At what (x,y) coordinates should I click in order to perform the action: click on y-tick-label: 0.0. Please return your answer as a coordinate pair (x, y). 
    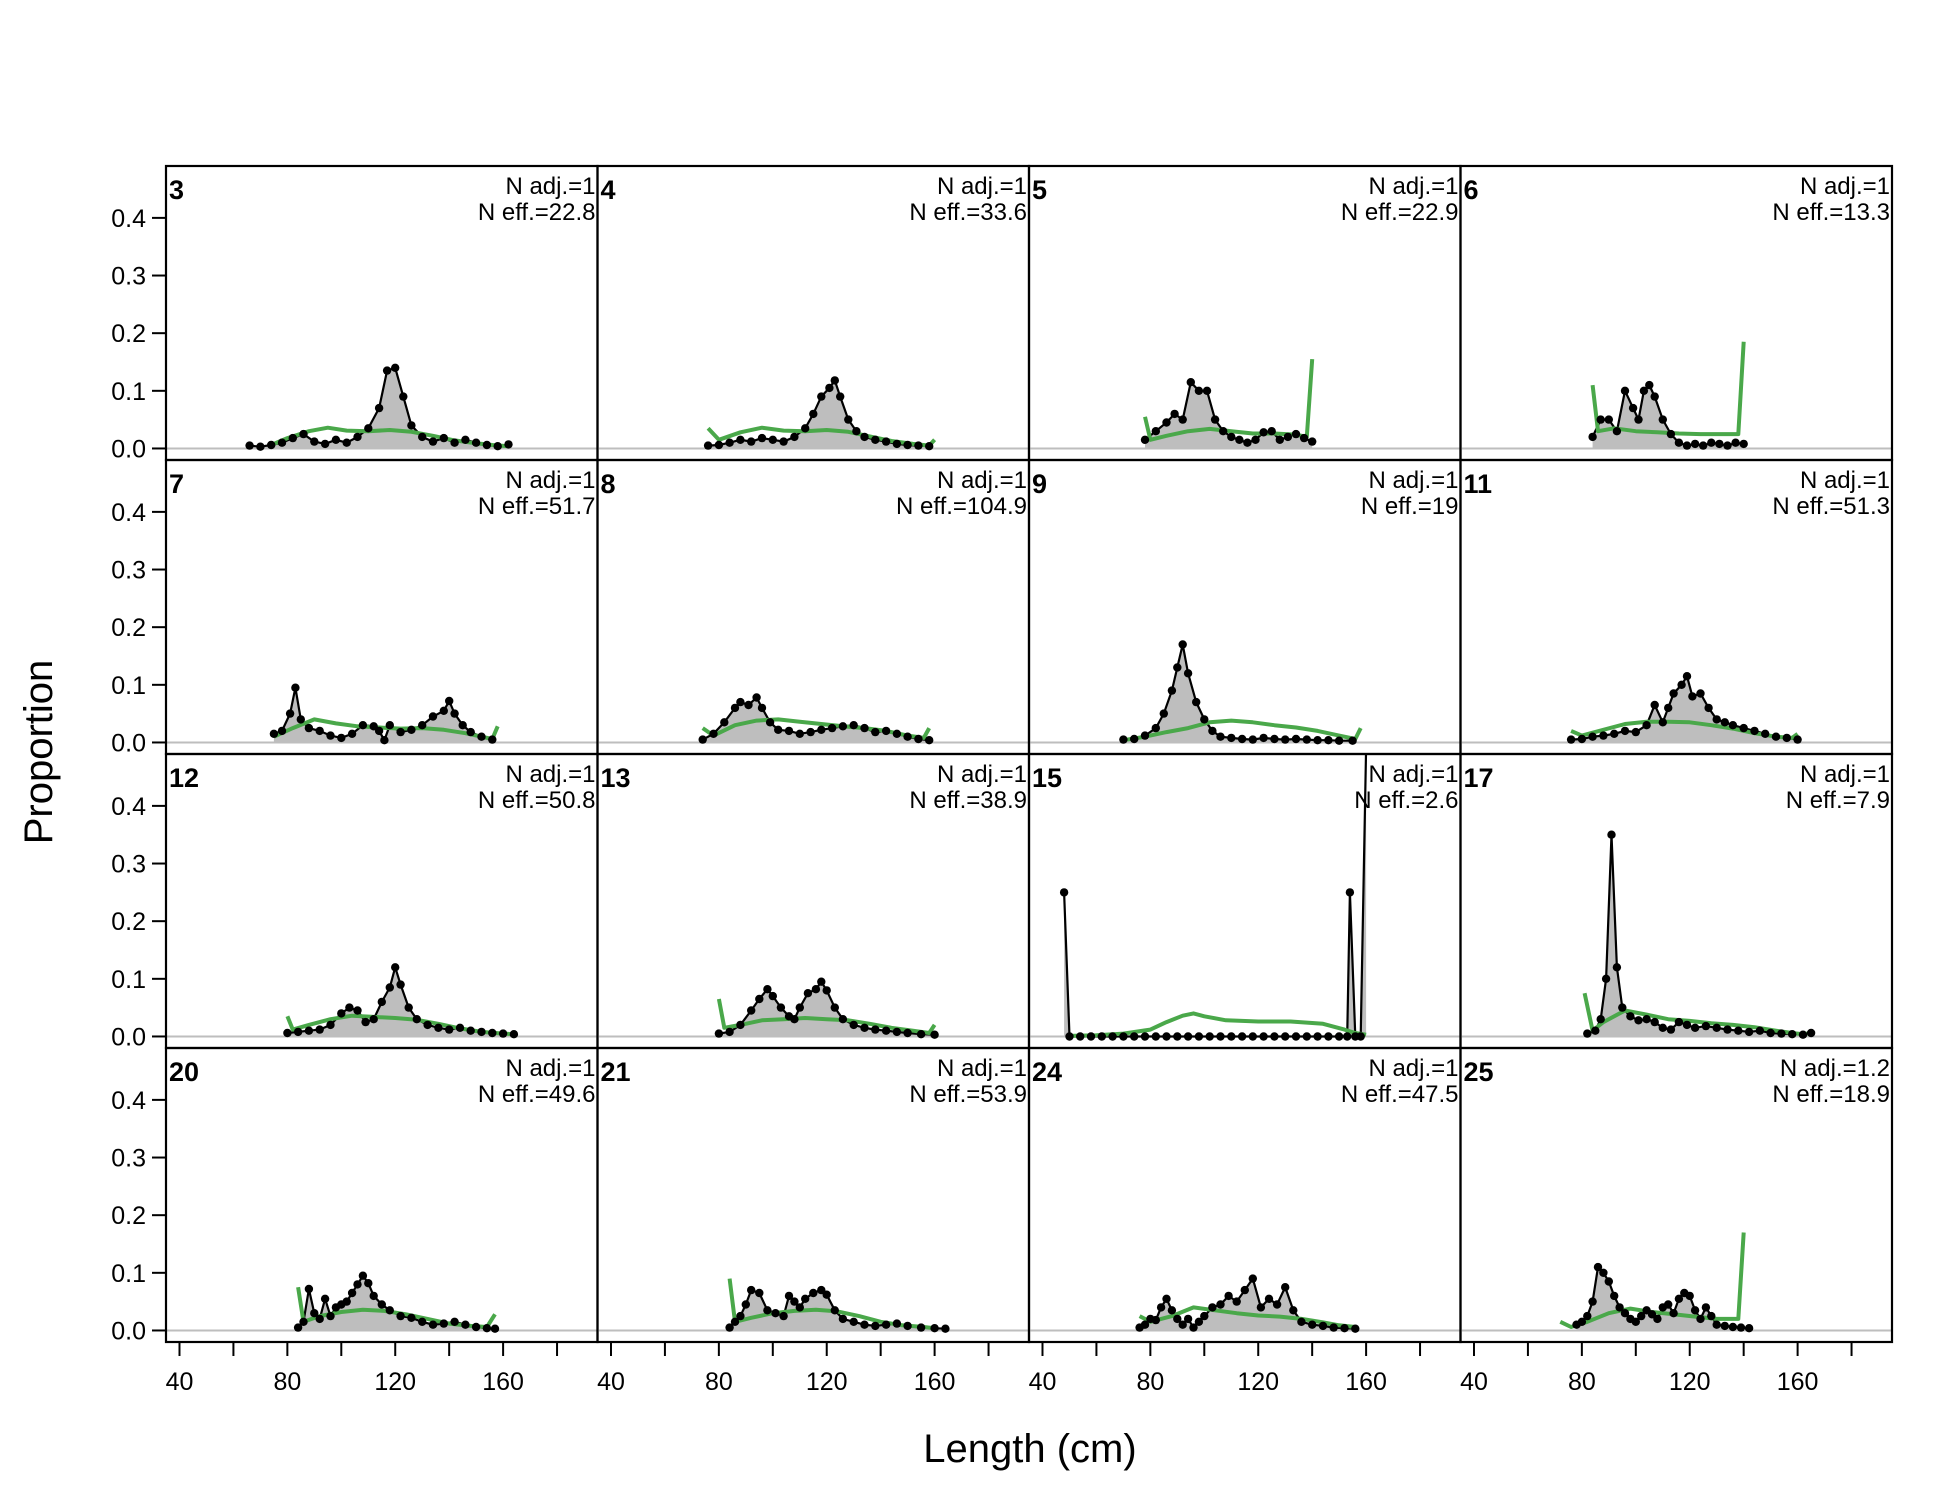
    Looking at the image, I should click on (128, 743).